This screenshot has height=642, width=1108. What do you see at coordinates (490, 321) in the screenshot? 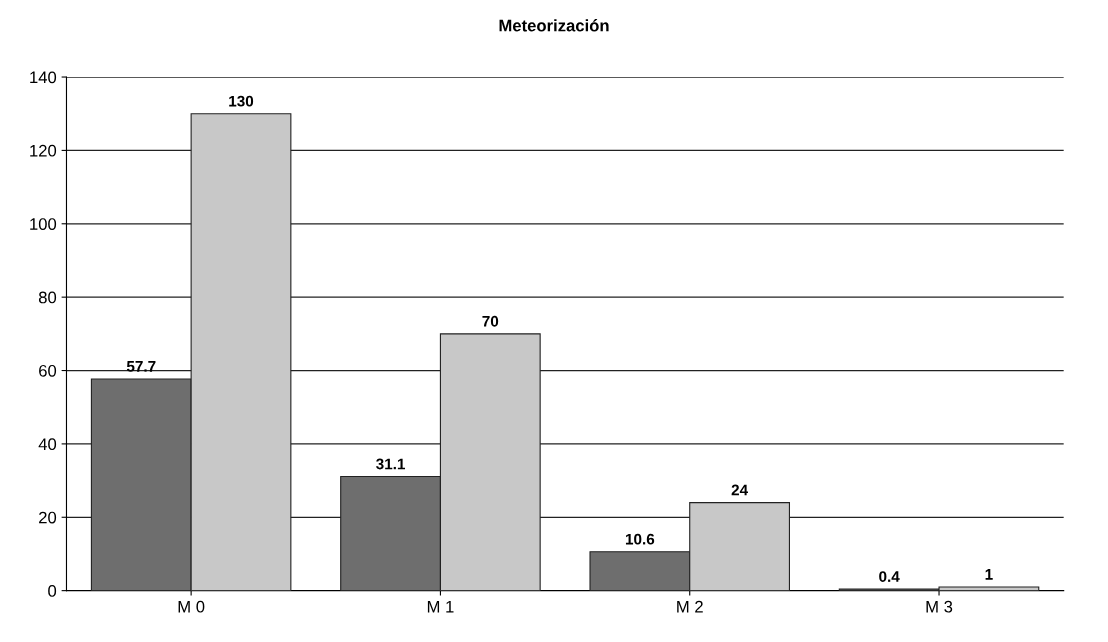
I see `data-label: 70` at bounding box center [490, 321].